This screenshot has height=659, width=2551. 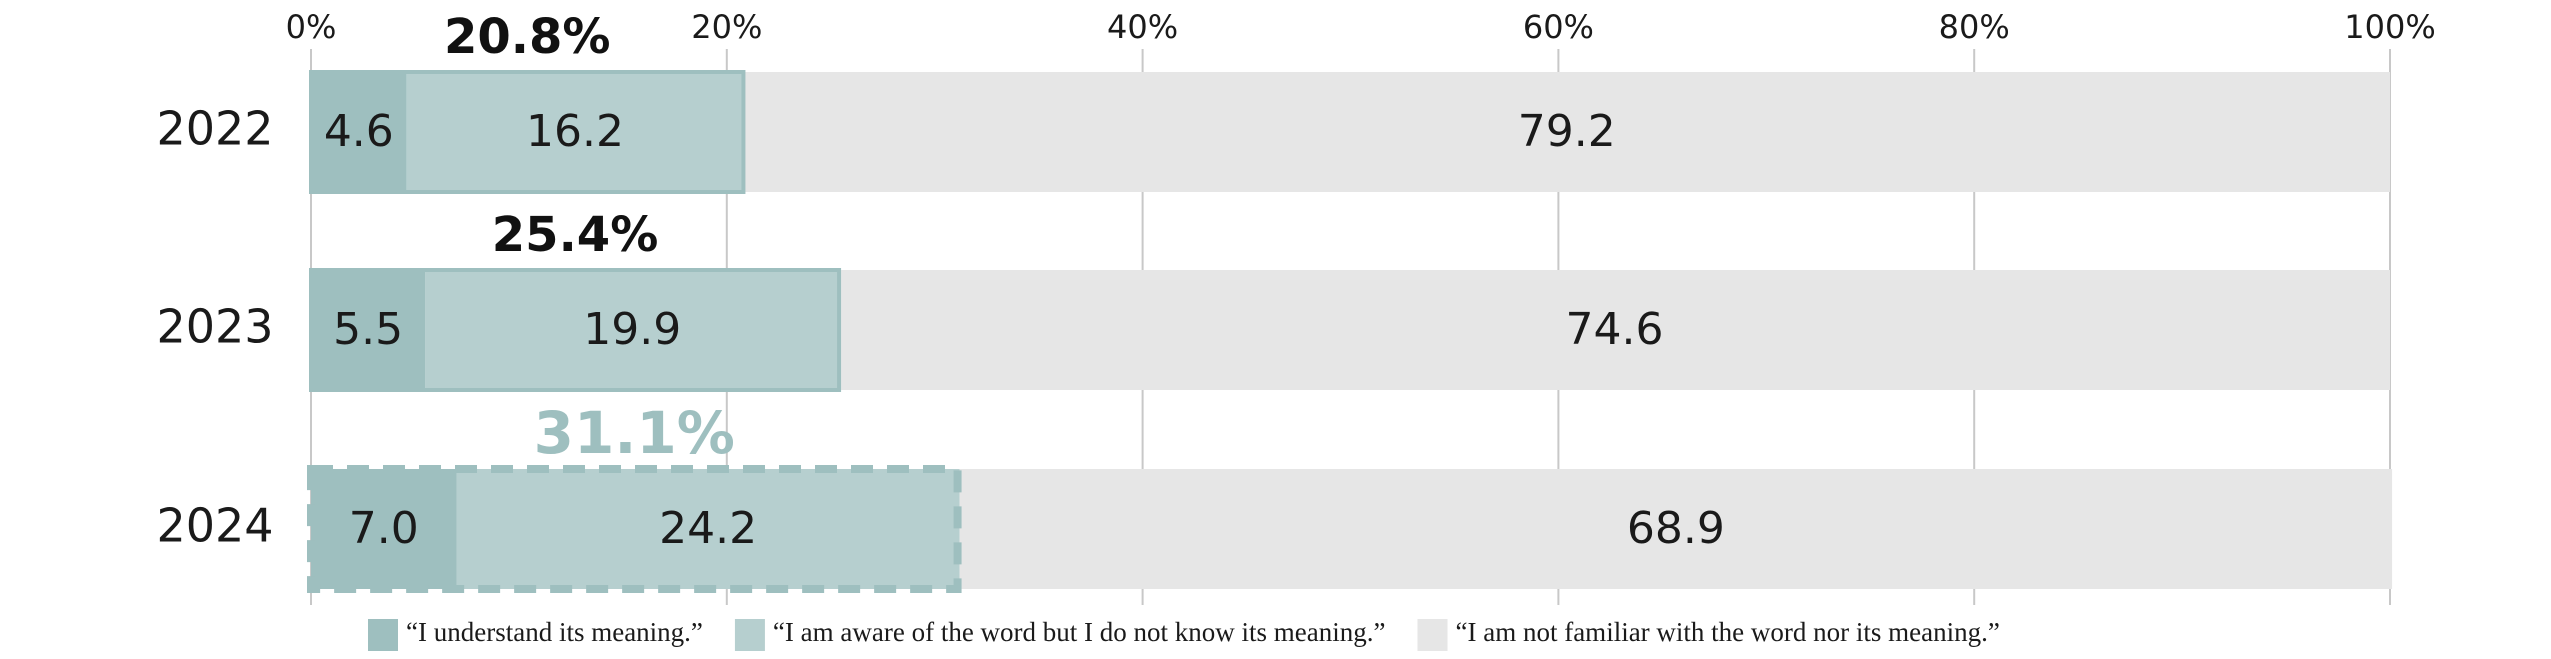 I want to click on y-tick-label: 2023, so click(x=214, y=327).